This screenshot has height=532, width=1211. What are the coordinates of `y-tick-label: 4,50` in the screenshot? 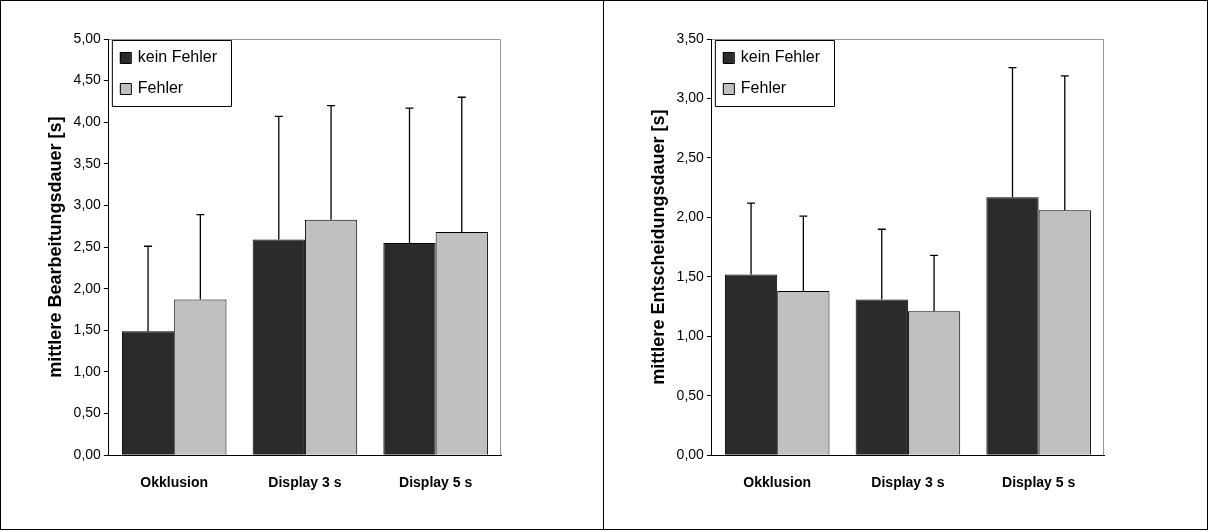 It's located at (87, 79).